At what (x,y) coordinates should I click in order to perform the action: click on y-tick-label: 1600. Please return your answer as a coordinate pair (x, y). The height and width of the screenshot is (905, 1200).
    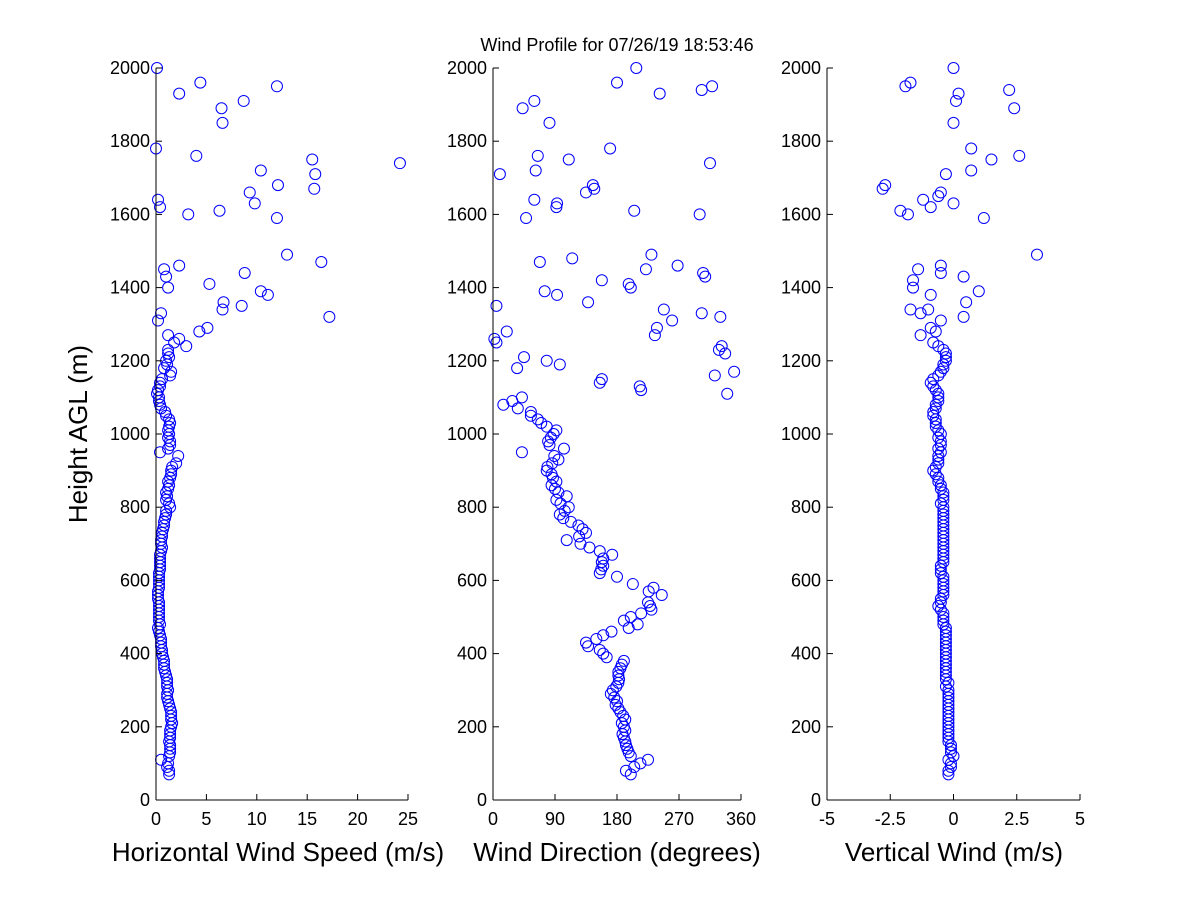
    Looking at the image, I should click on (130, 214).